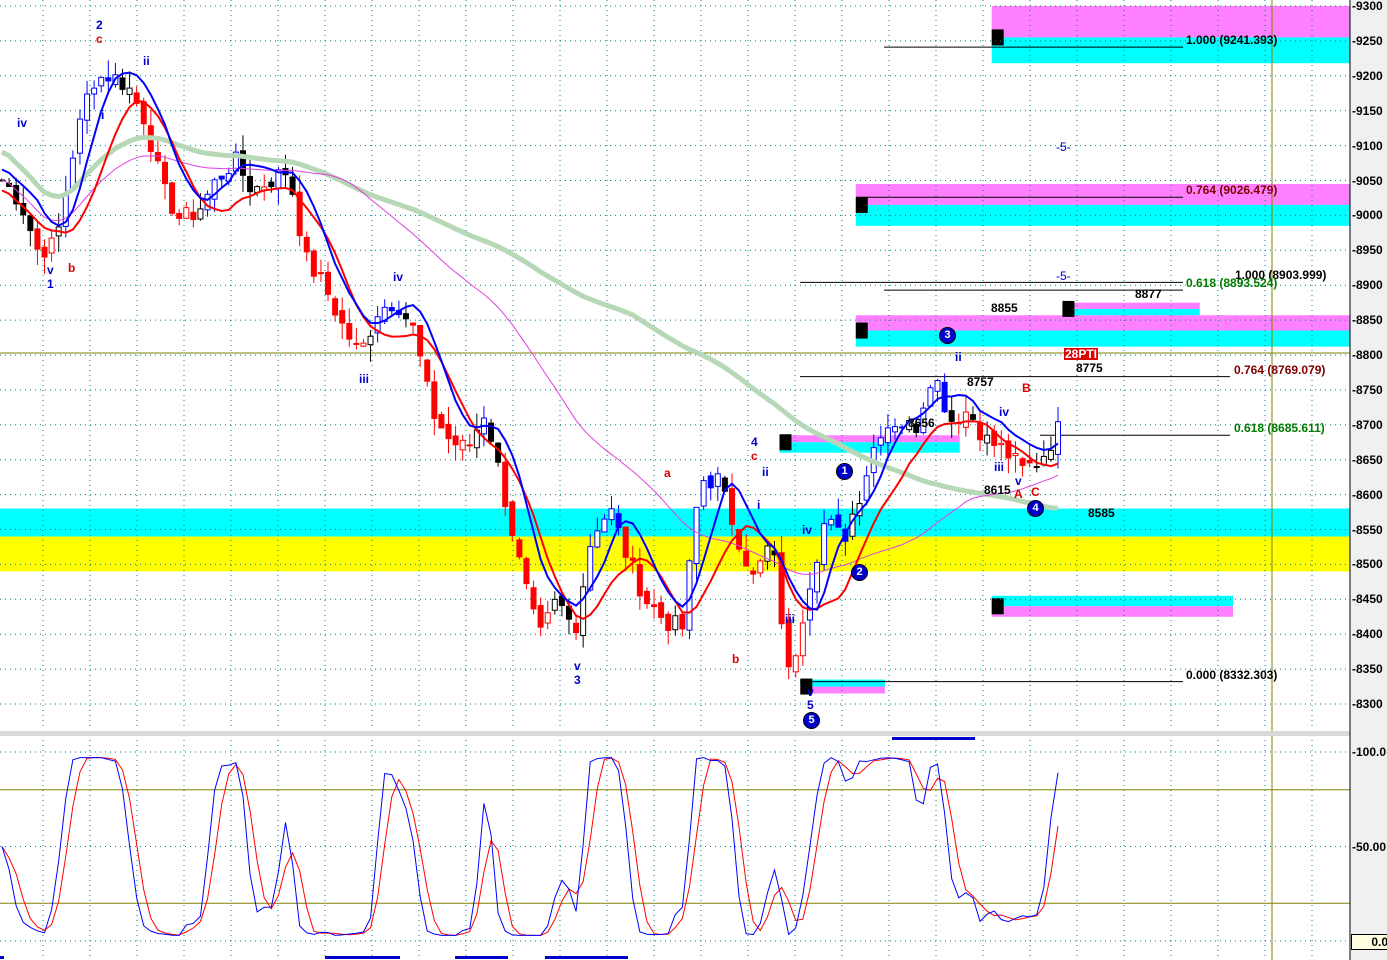 Image resolution: width=1387 pixels, height=960 pixels. Describe the element at coordinates (1232, 40) in the screenshot. I see `fib-label: 1.000 (9241.393)` at that location.